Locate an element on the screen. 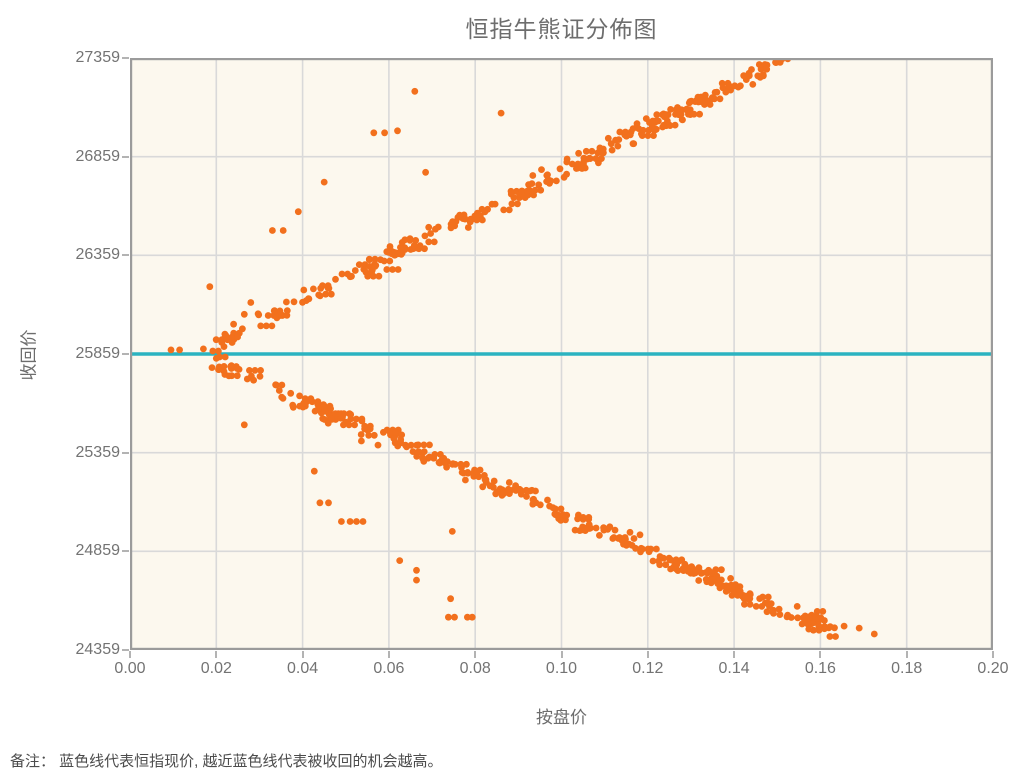 This screenshot has width=1026, height=783. y-tick-label: 26359 is located at coordinates (98, 255).